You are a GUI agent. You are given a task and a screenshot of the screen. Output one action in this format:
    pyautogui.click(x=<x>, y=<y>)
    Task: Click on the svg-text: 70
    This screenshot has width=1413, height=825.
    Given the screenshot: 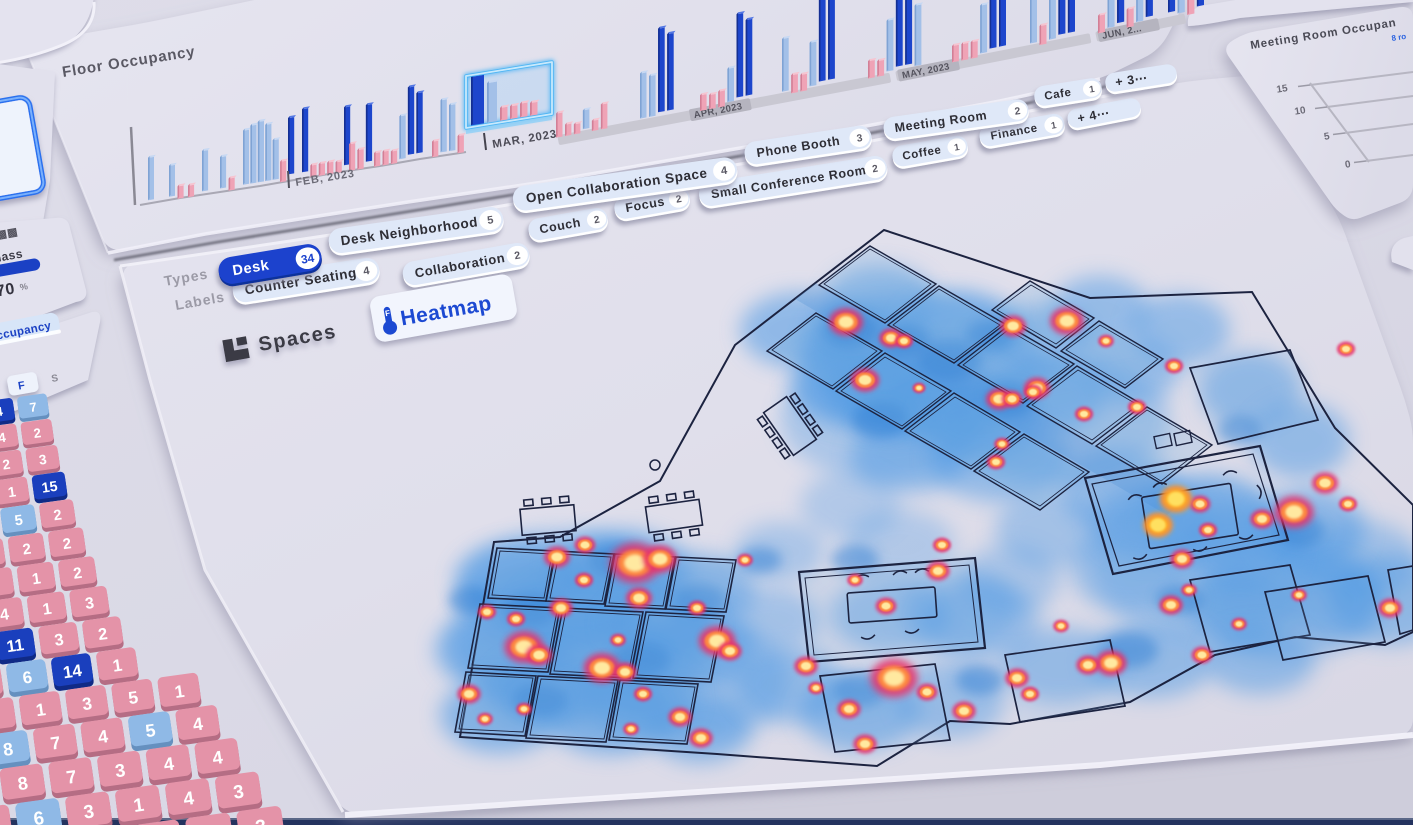 What is the action you would take?
    pyautogui.click(x=8, y=290)
    